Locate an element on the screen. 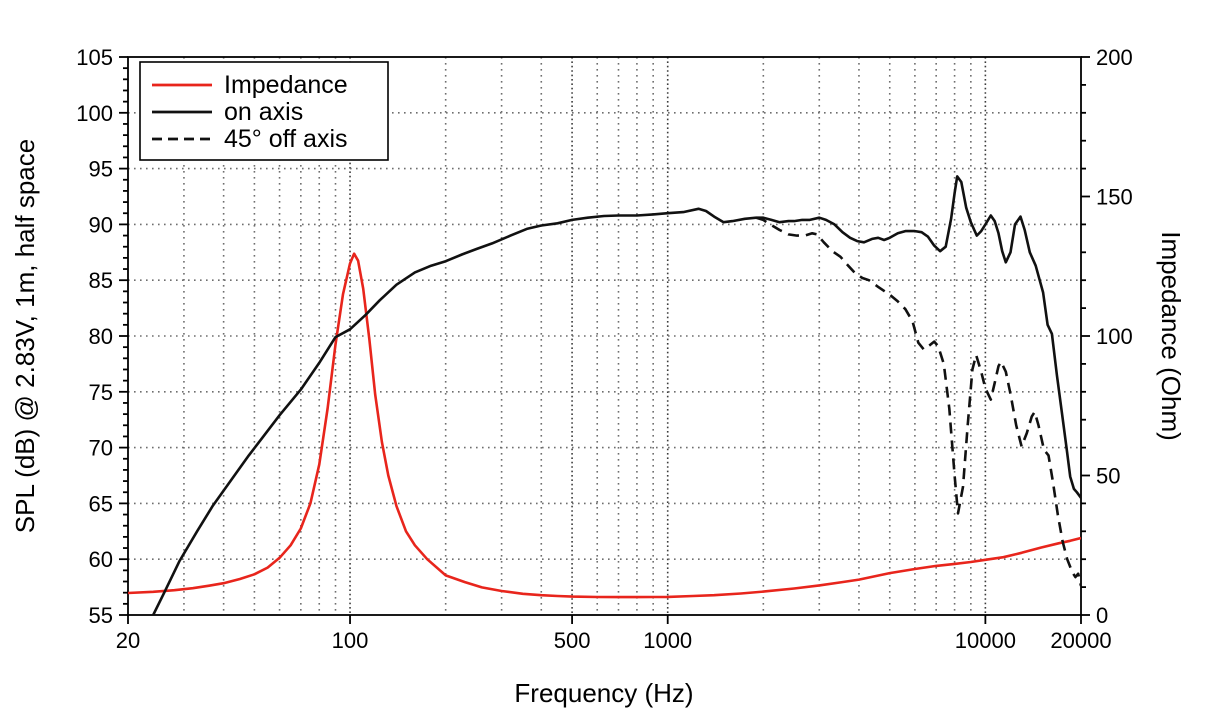 The height and width of the screenshot is (728, 1214). y-axis-title-right: Impedance (Ohm) is located at coordinates (1171, 336).